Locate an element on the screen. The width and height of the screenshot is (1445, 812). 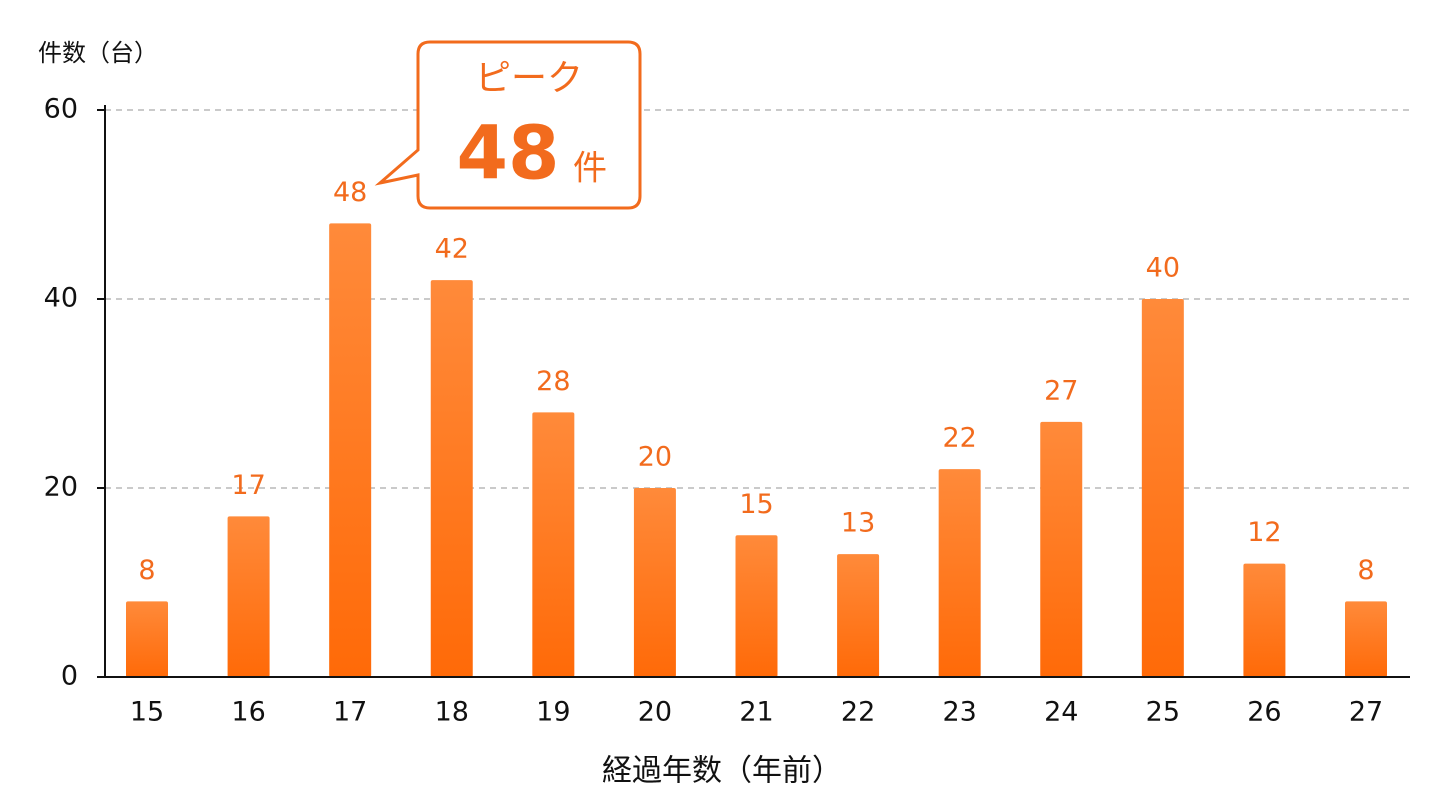
callout-unit: 件 is located at coordinates (590, 169).